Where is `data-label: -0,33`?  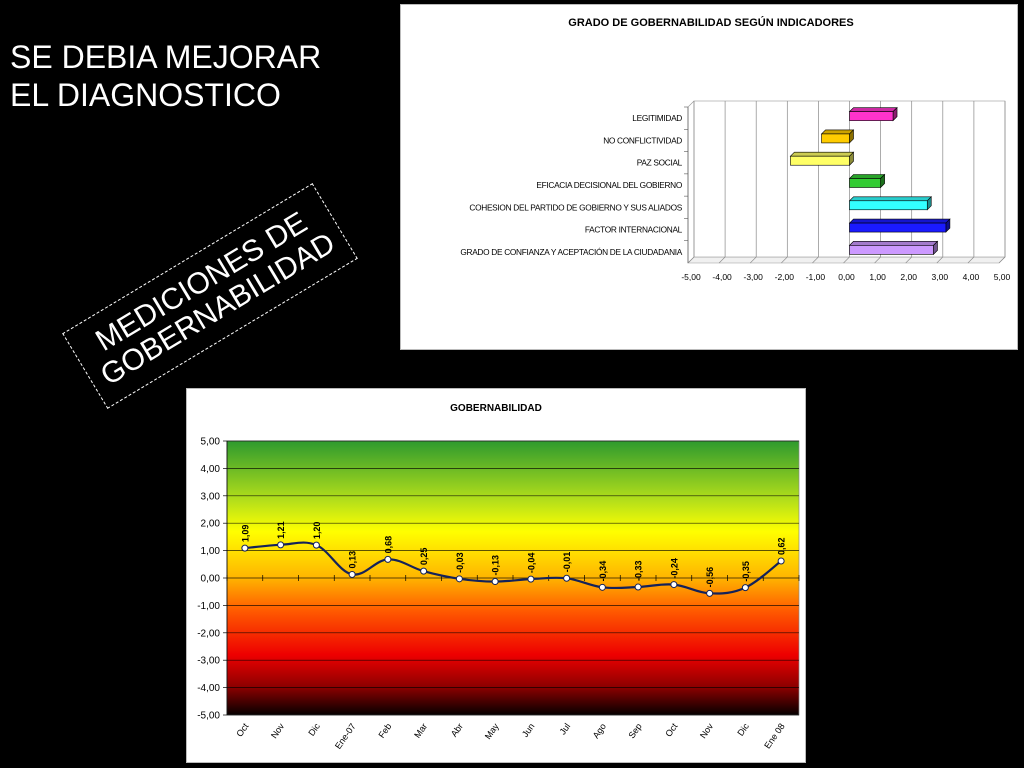 data-label: -0,33 is located at coordinates (639, 571).